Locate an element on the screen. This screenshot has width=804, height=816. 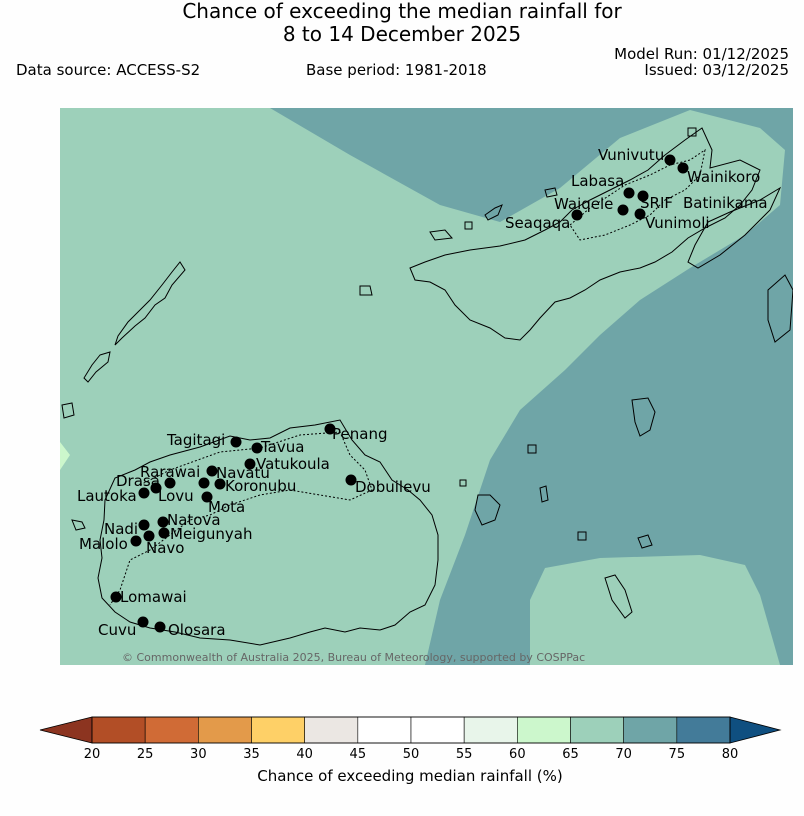
west-islet is located at coordinates (68, 410).